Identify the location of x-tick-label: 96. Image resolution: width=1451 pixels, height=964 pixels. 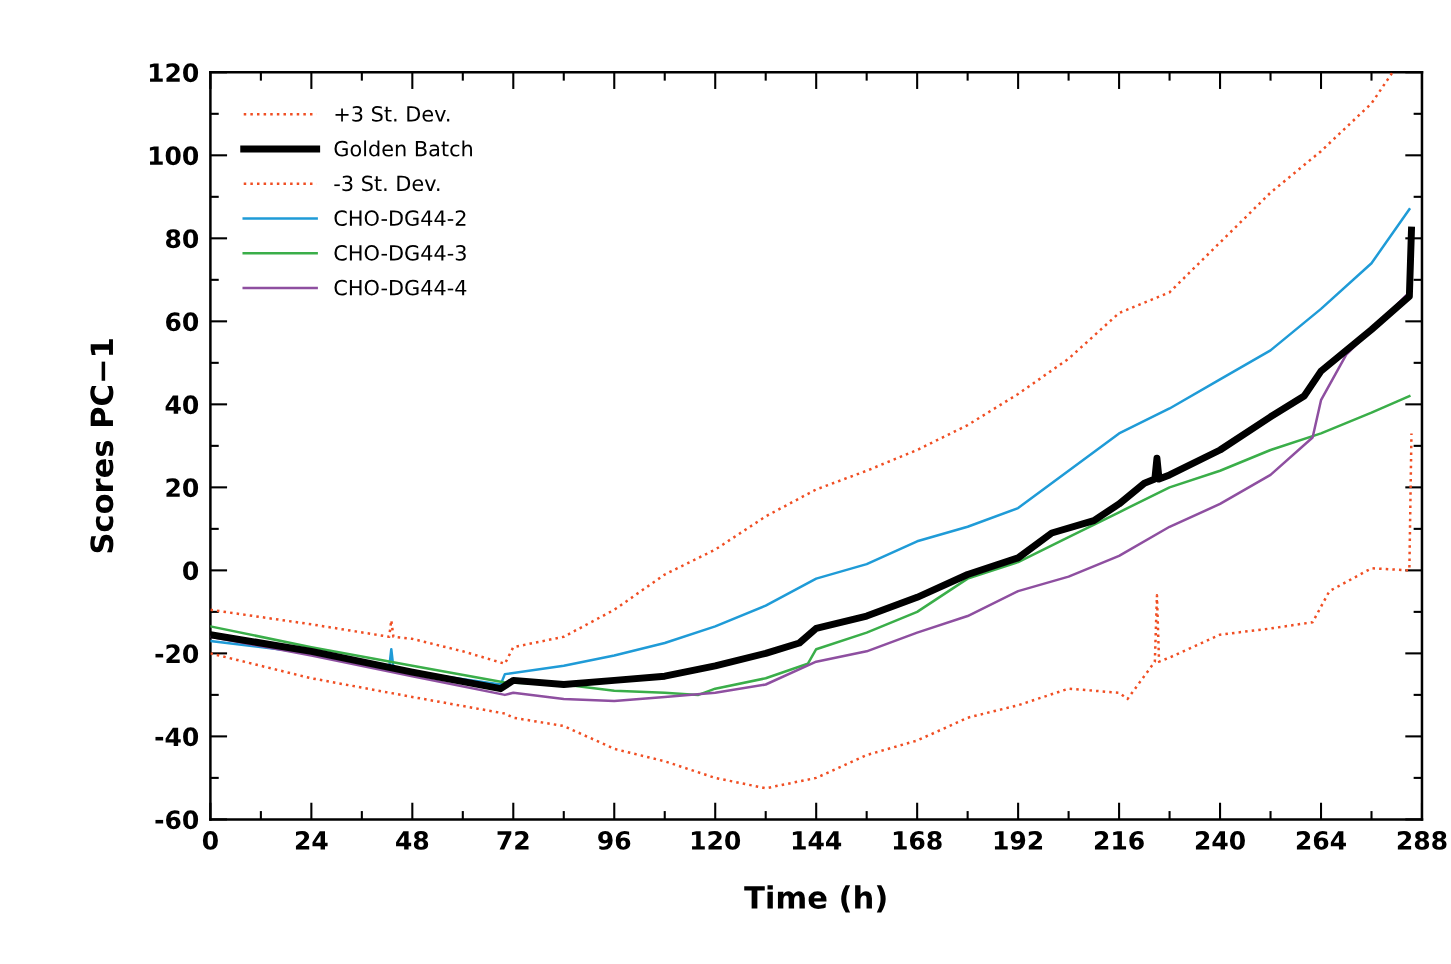
(614, 840).